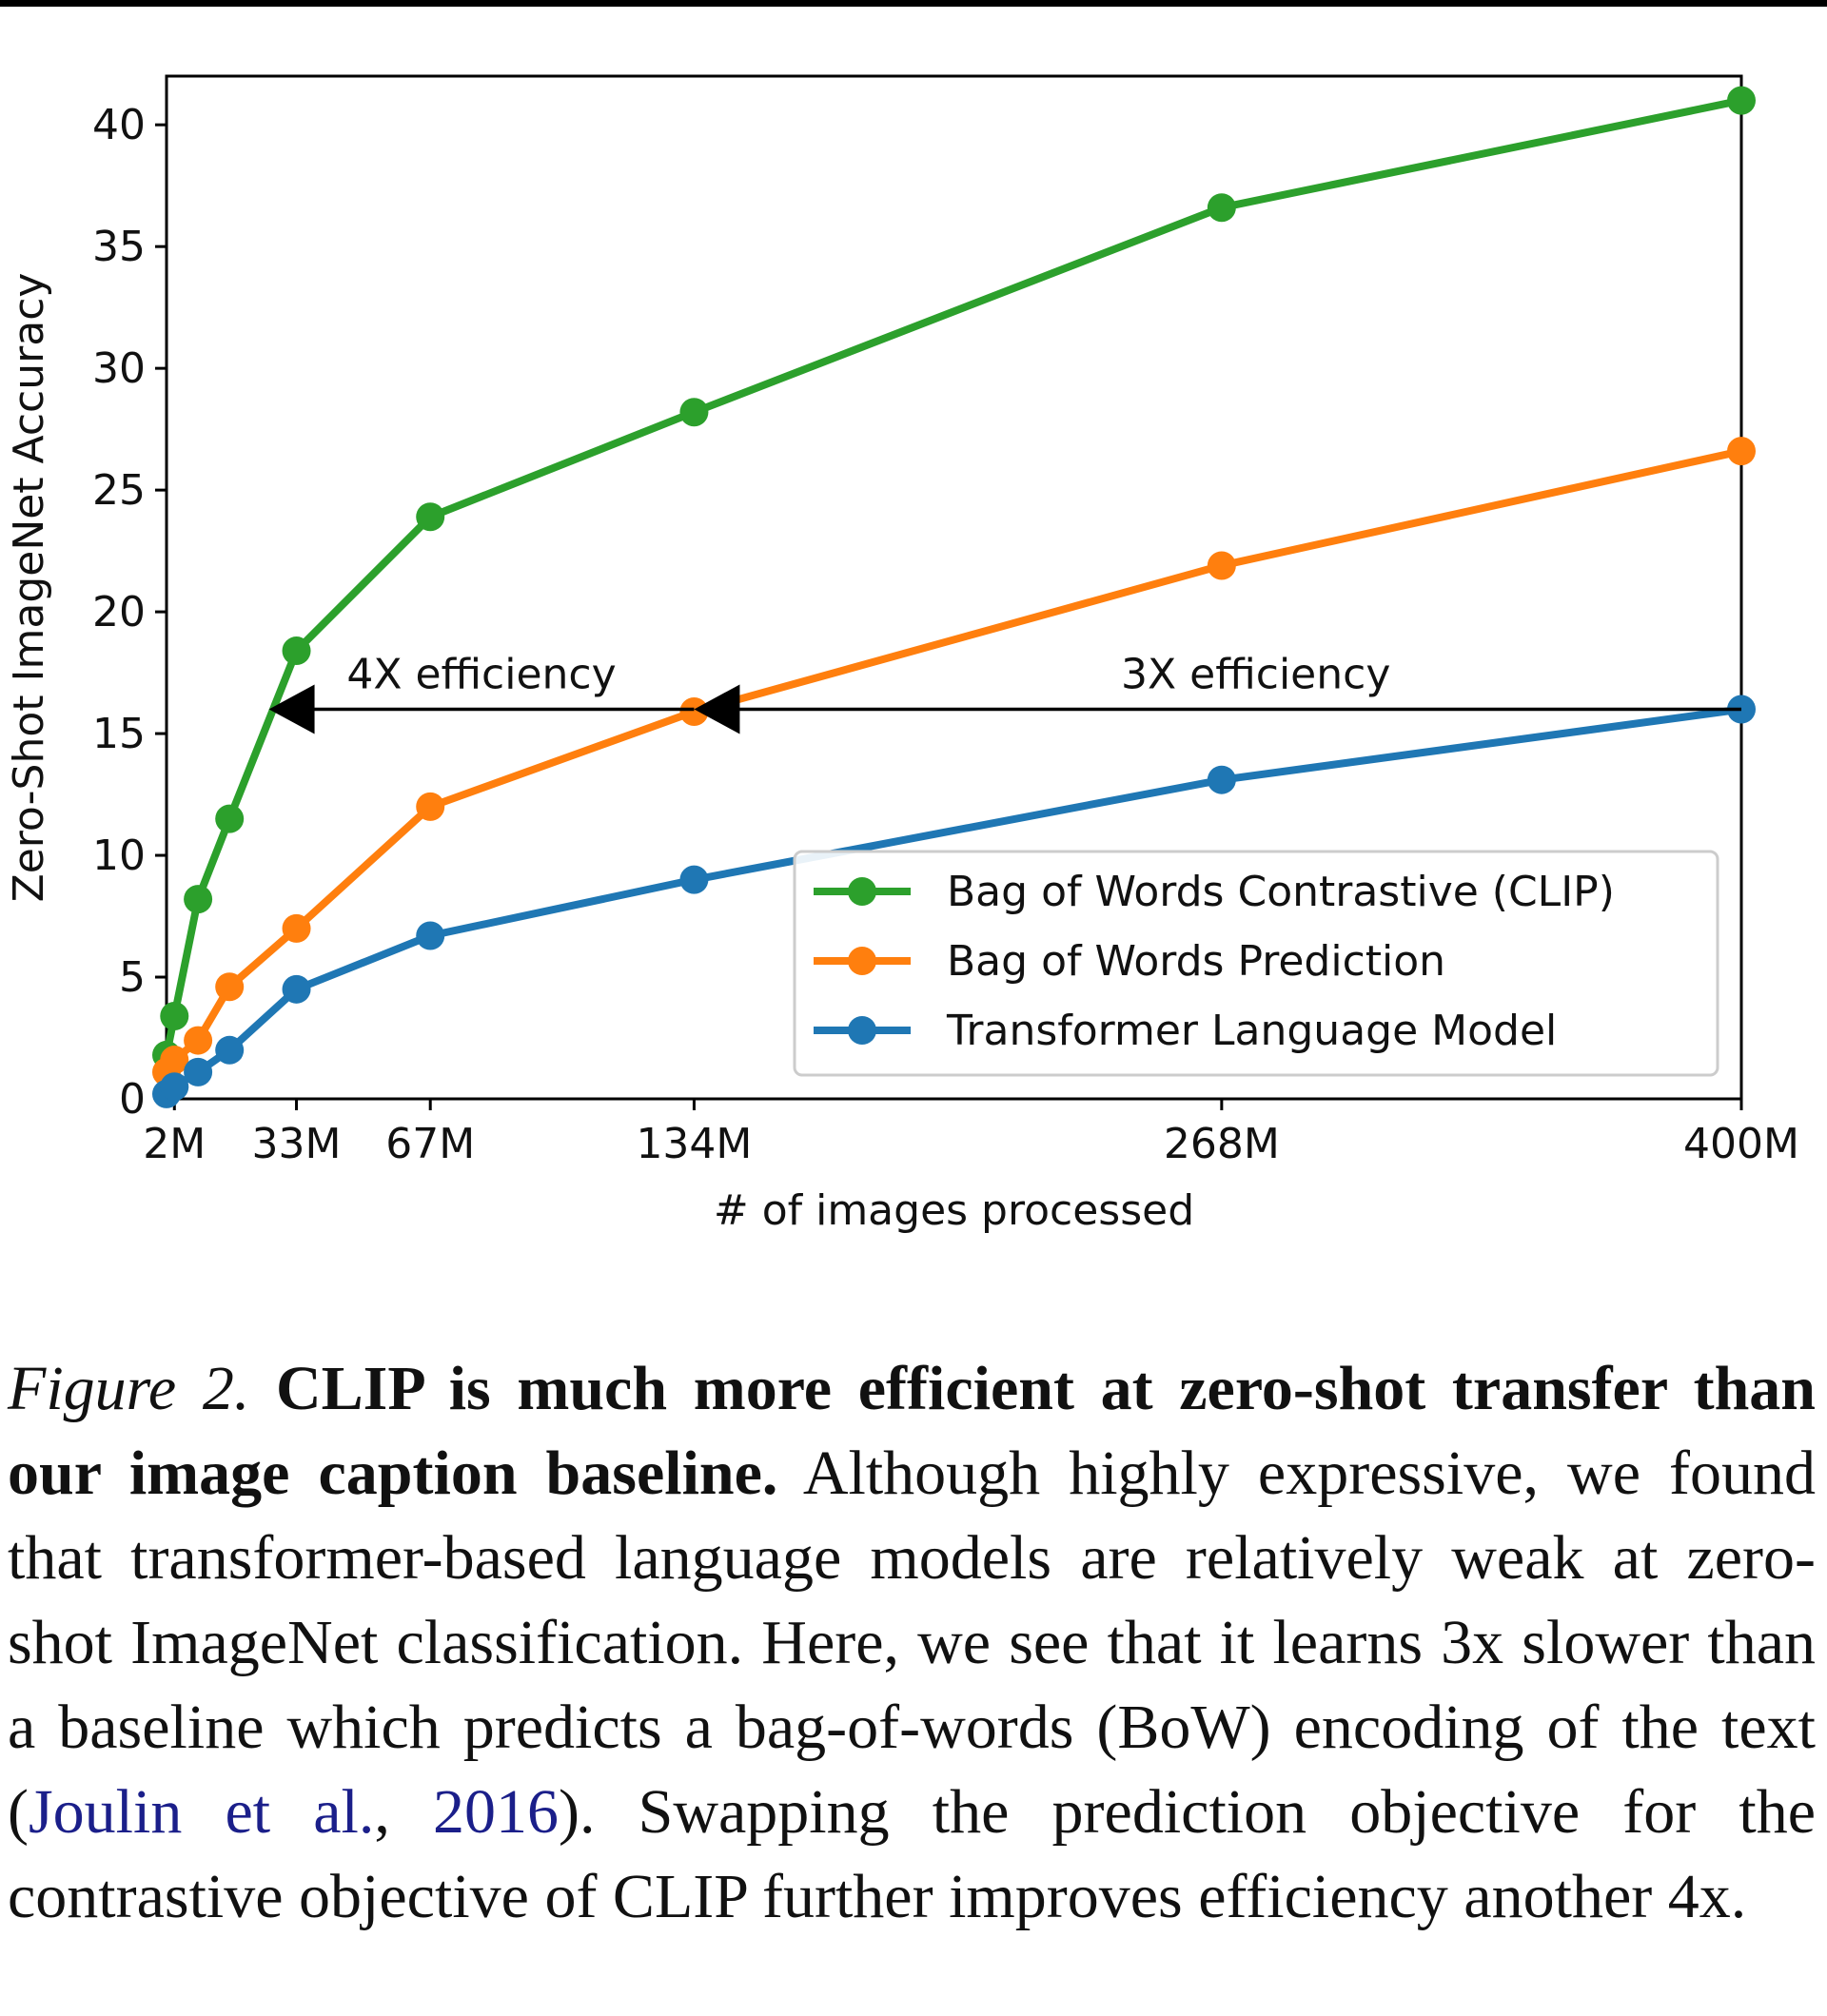 The height and width of the screenshot is (2016, 1827). I want to click on legend-label: Bag of Words Prediction, so click(1196, 961).